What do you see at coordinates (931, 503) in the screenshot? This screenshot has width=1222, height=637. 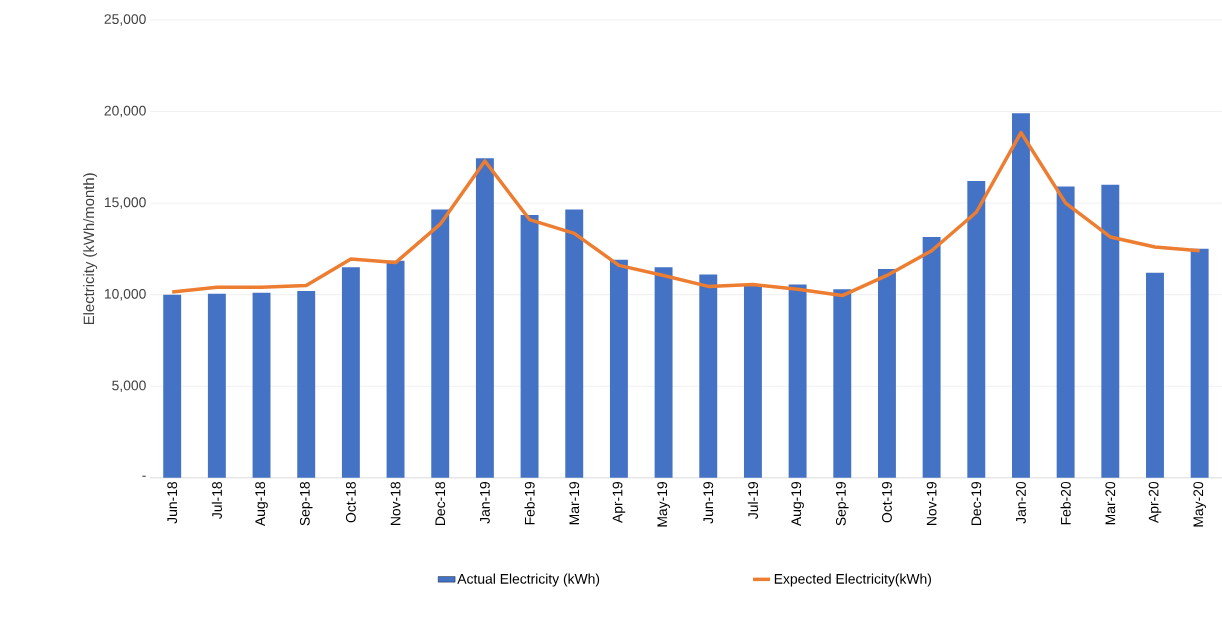 I see `x-tick-label: Nov-19` at bounding box center [931, 503].